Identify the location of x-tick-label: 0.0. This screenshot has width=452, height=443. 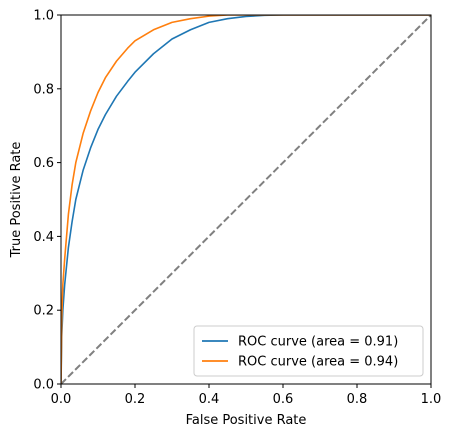
(61, 399).